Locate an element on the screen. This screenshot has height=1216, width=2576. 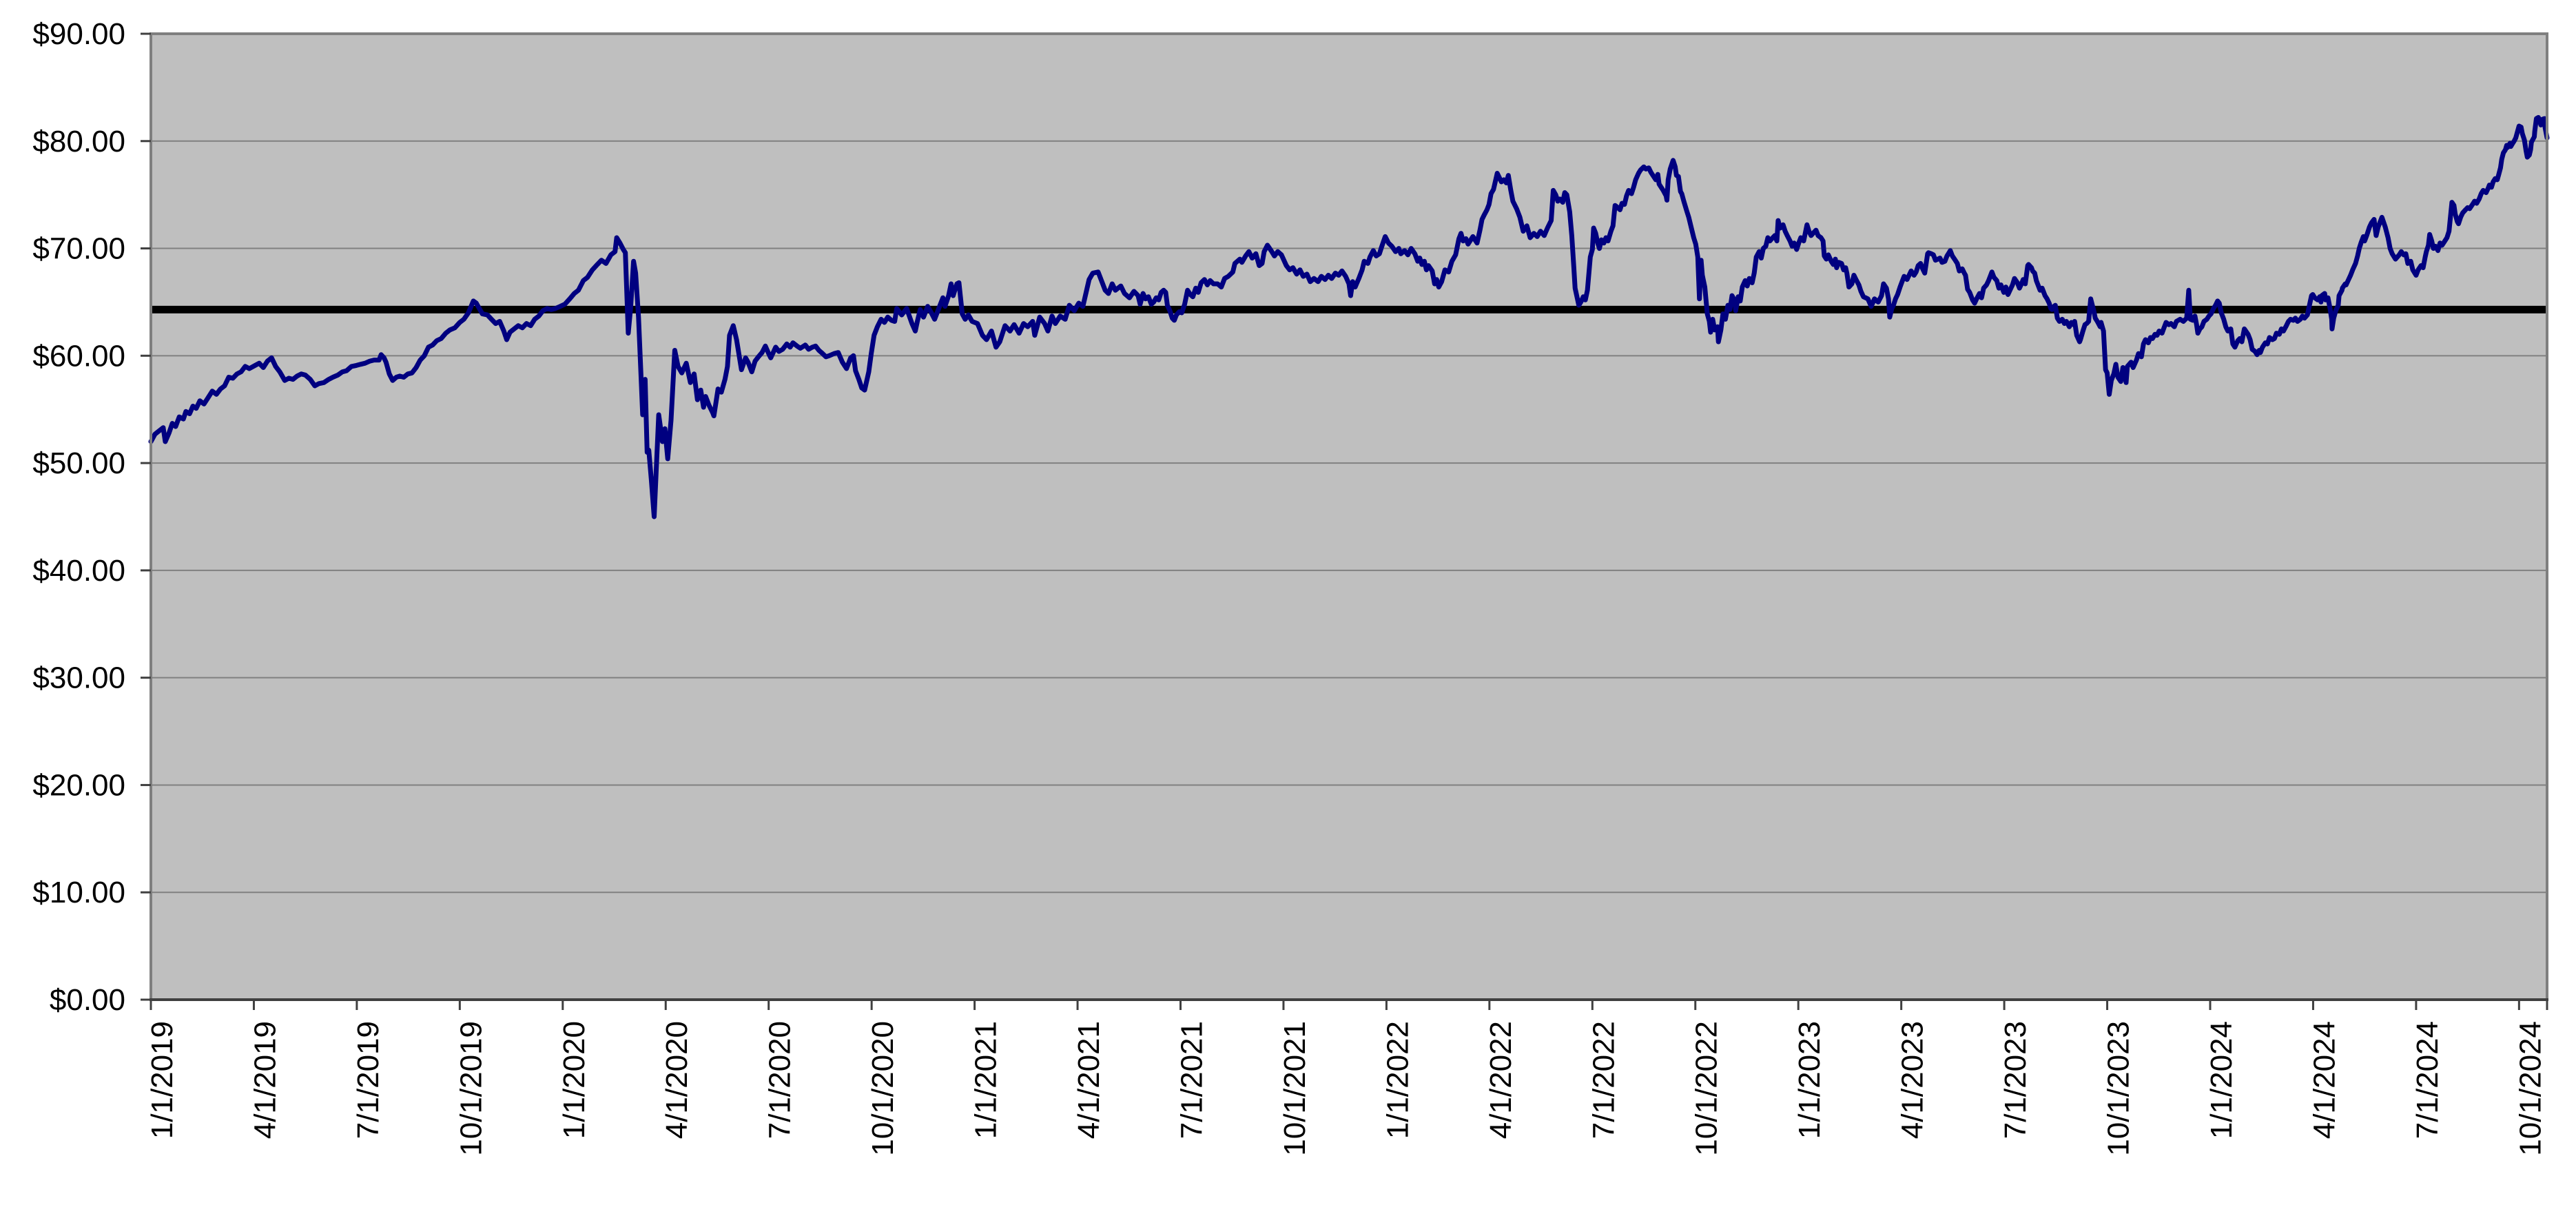
x-axis-label: 7/1/2020 is located at coordinates (780, 1080).